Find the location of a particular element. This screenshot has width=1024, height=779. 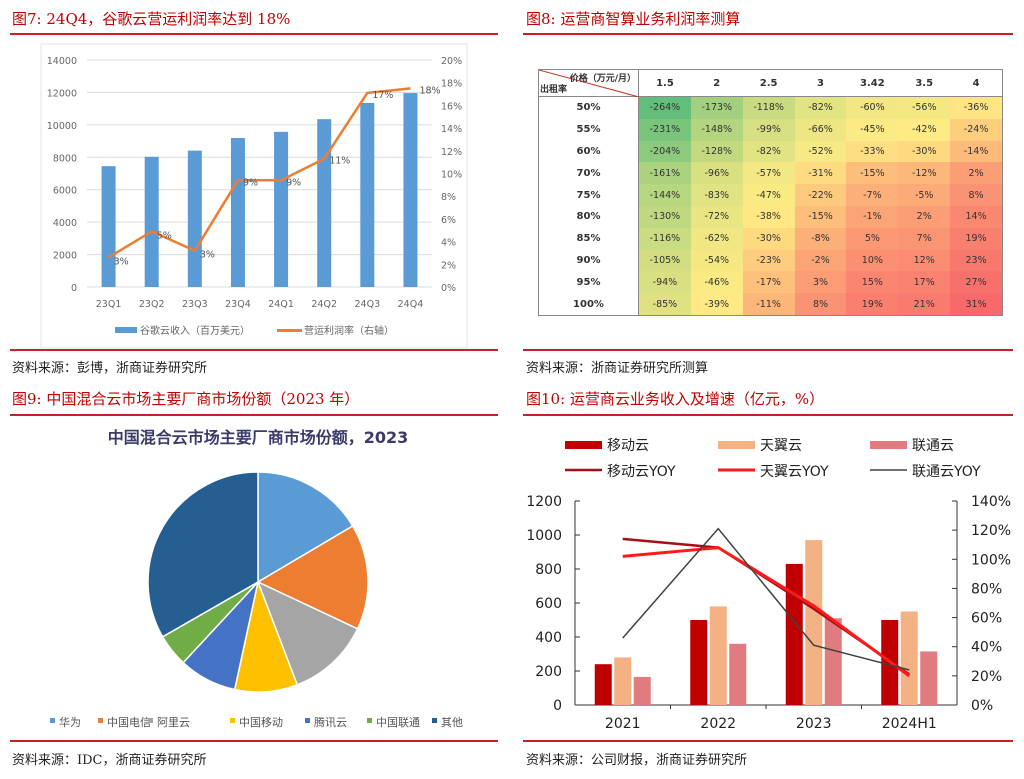

heatmap-cell: -11% is located at coordinates (768, 304).